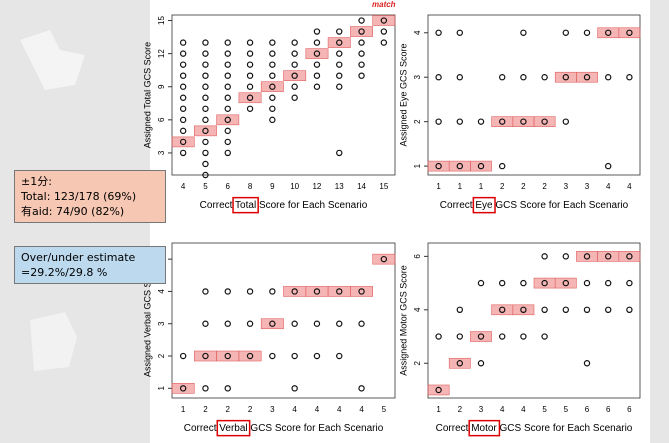 The image size is (669, 443). Describe the element at coordinates (202, 428) in the screenshot. I see `x-axis-label-part: Correct` at that location.